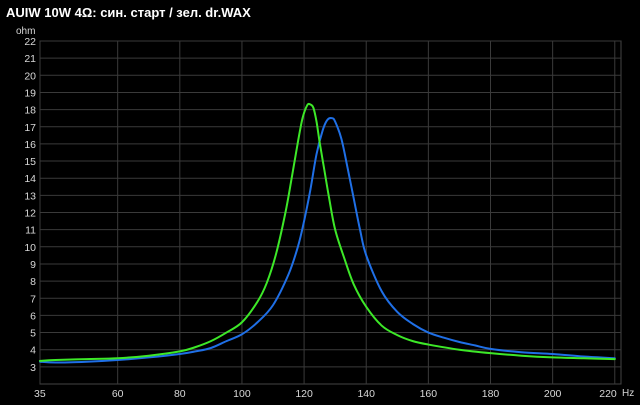 This screenshot has height=405, width=640. Describe the element at coordinates (33, 265) in the screenshot. I see `y-tick-label: 9` at that location.